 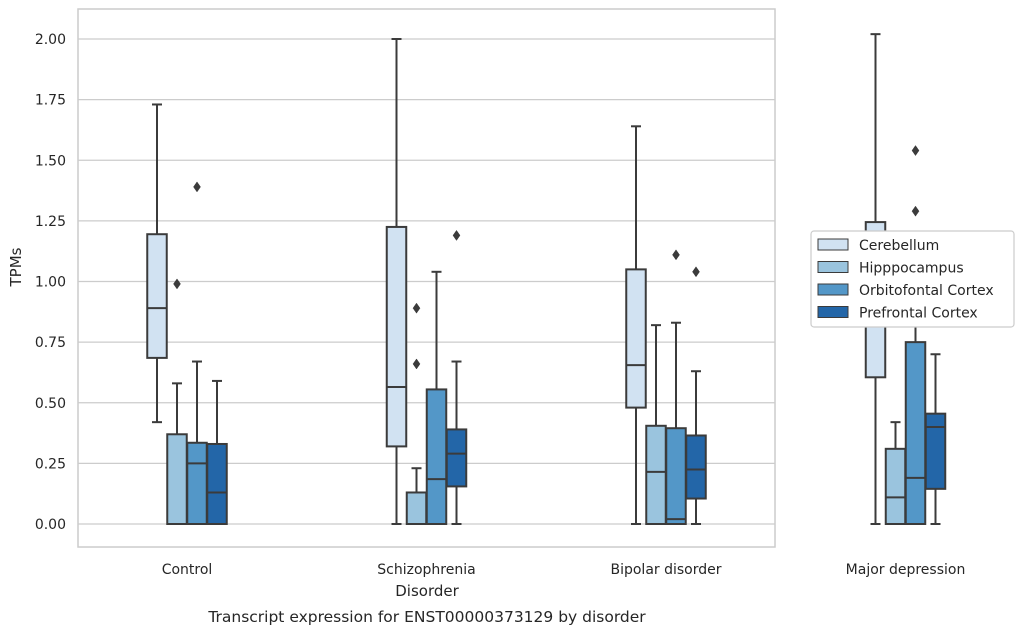 What do you see at coordinates (426, 570) in the screenshot?
I see `x-tick-label: Schizophrenia` at bounding box center [426, 570].